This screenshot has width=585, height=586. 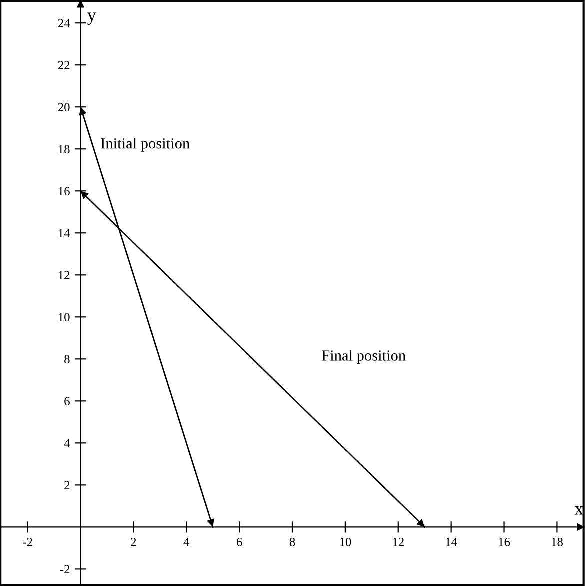 I want to click on y-tick-label: 16, so click(x=64, y=191).